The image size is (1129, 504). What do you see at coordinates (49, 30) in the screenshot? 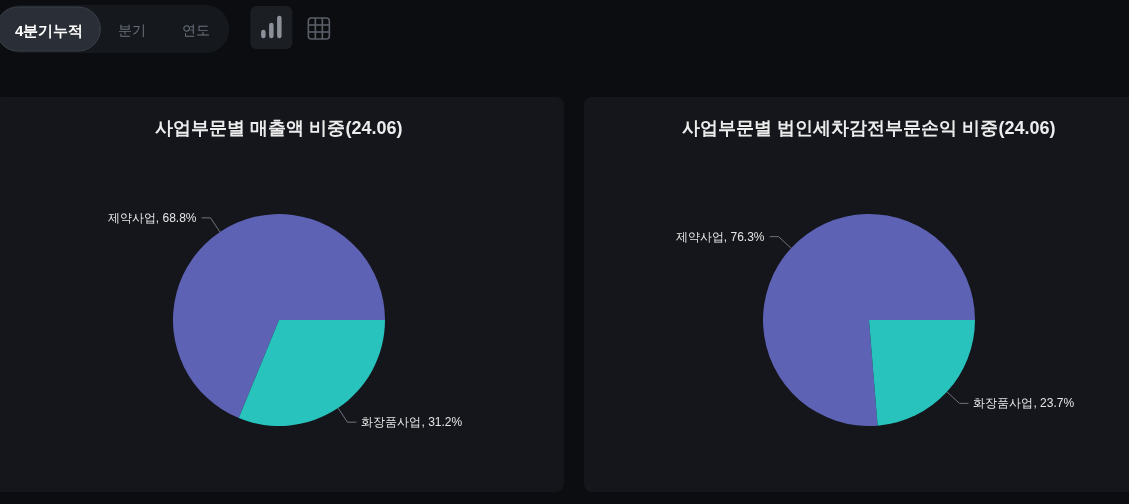
I see `text: 4분기누적` at bounding box center [49, 30].